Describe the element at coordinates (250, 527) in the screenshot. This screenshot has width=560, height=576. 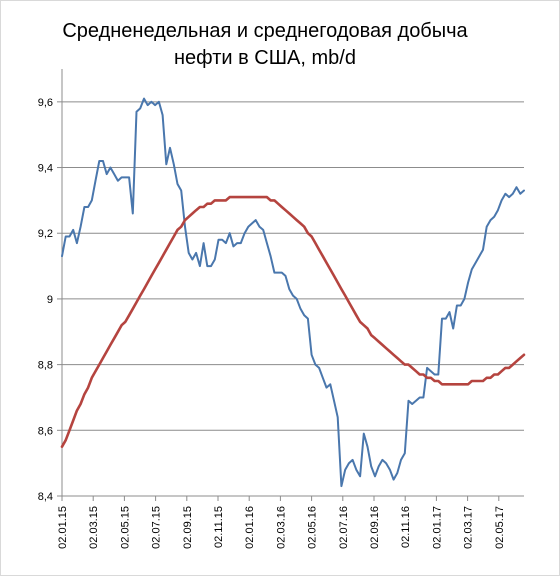
I see `x-tick-label: 02.01.16` at that location.